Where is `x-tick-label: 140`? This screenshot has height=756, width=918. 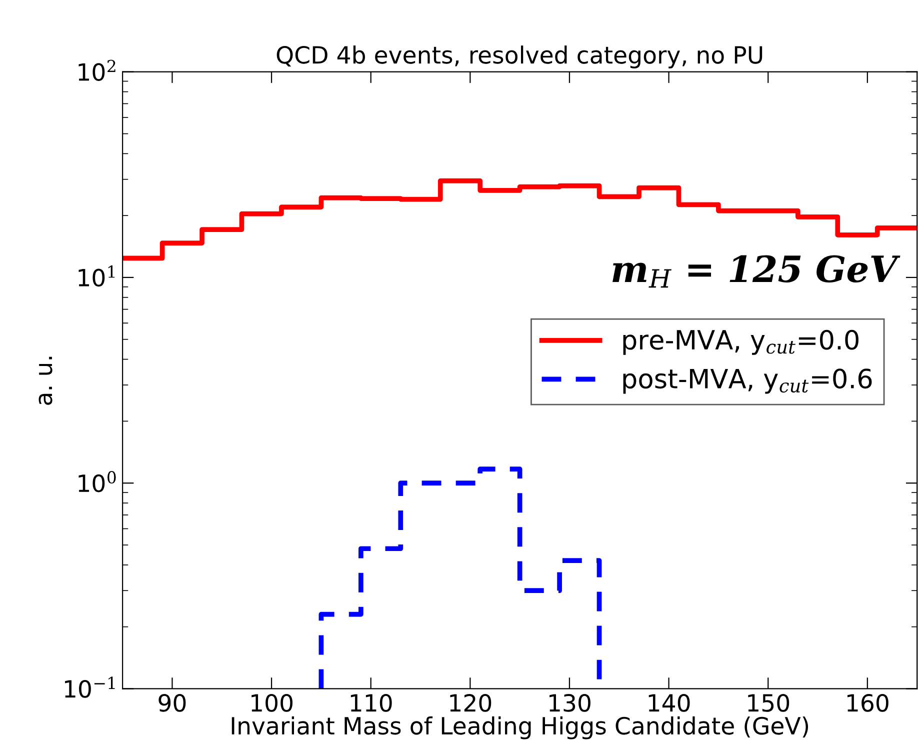 x-tick-label: 140 is located at coordinates (669, 703).